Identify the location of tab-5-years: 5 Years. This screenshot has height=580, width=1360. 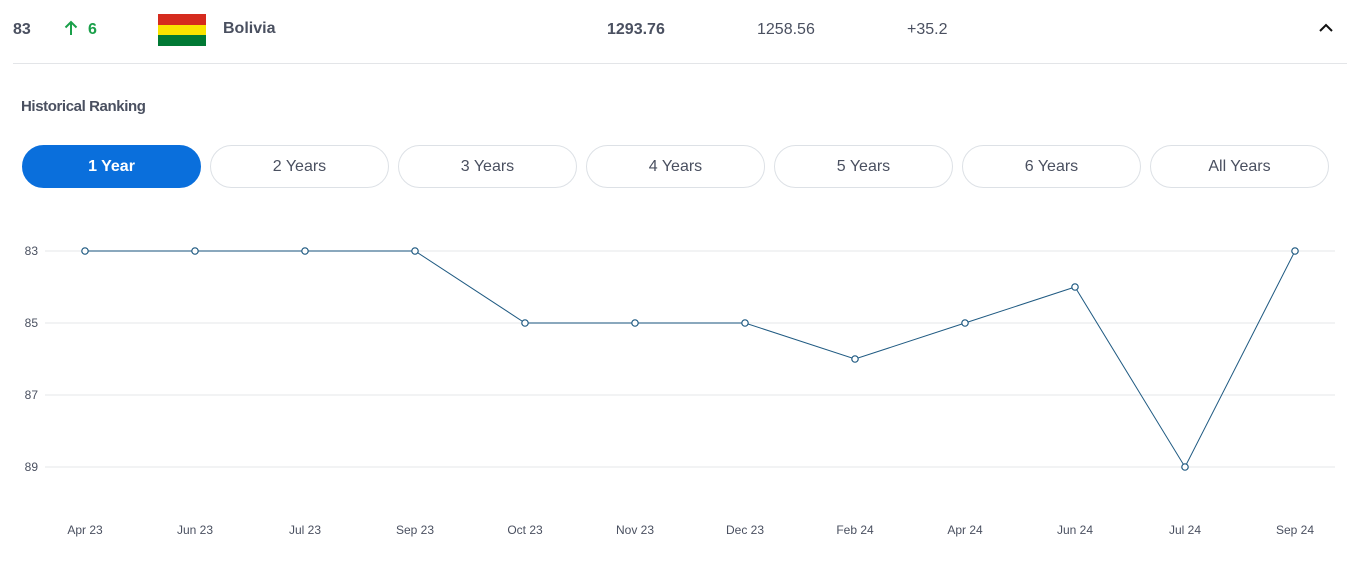
(863, 166).